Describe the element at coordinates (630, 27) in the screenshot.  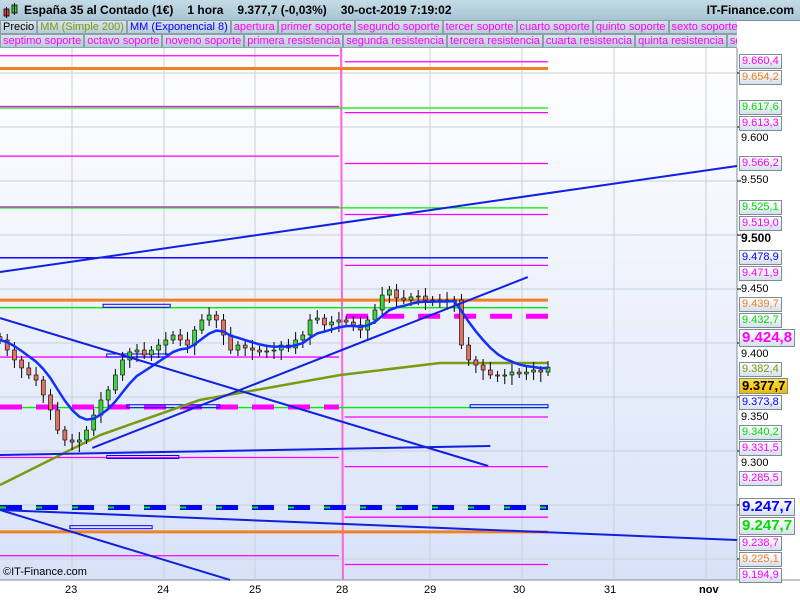
I see `legend-item: quinto soporte` at that location.